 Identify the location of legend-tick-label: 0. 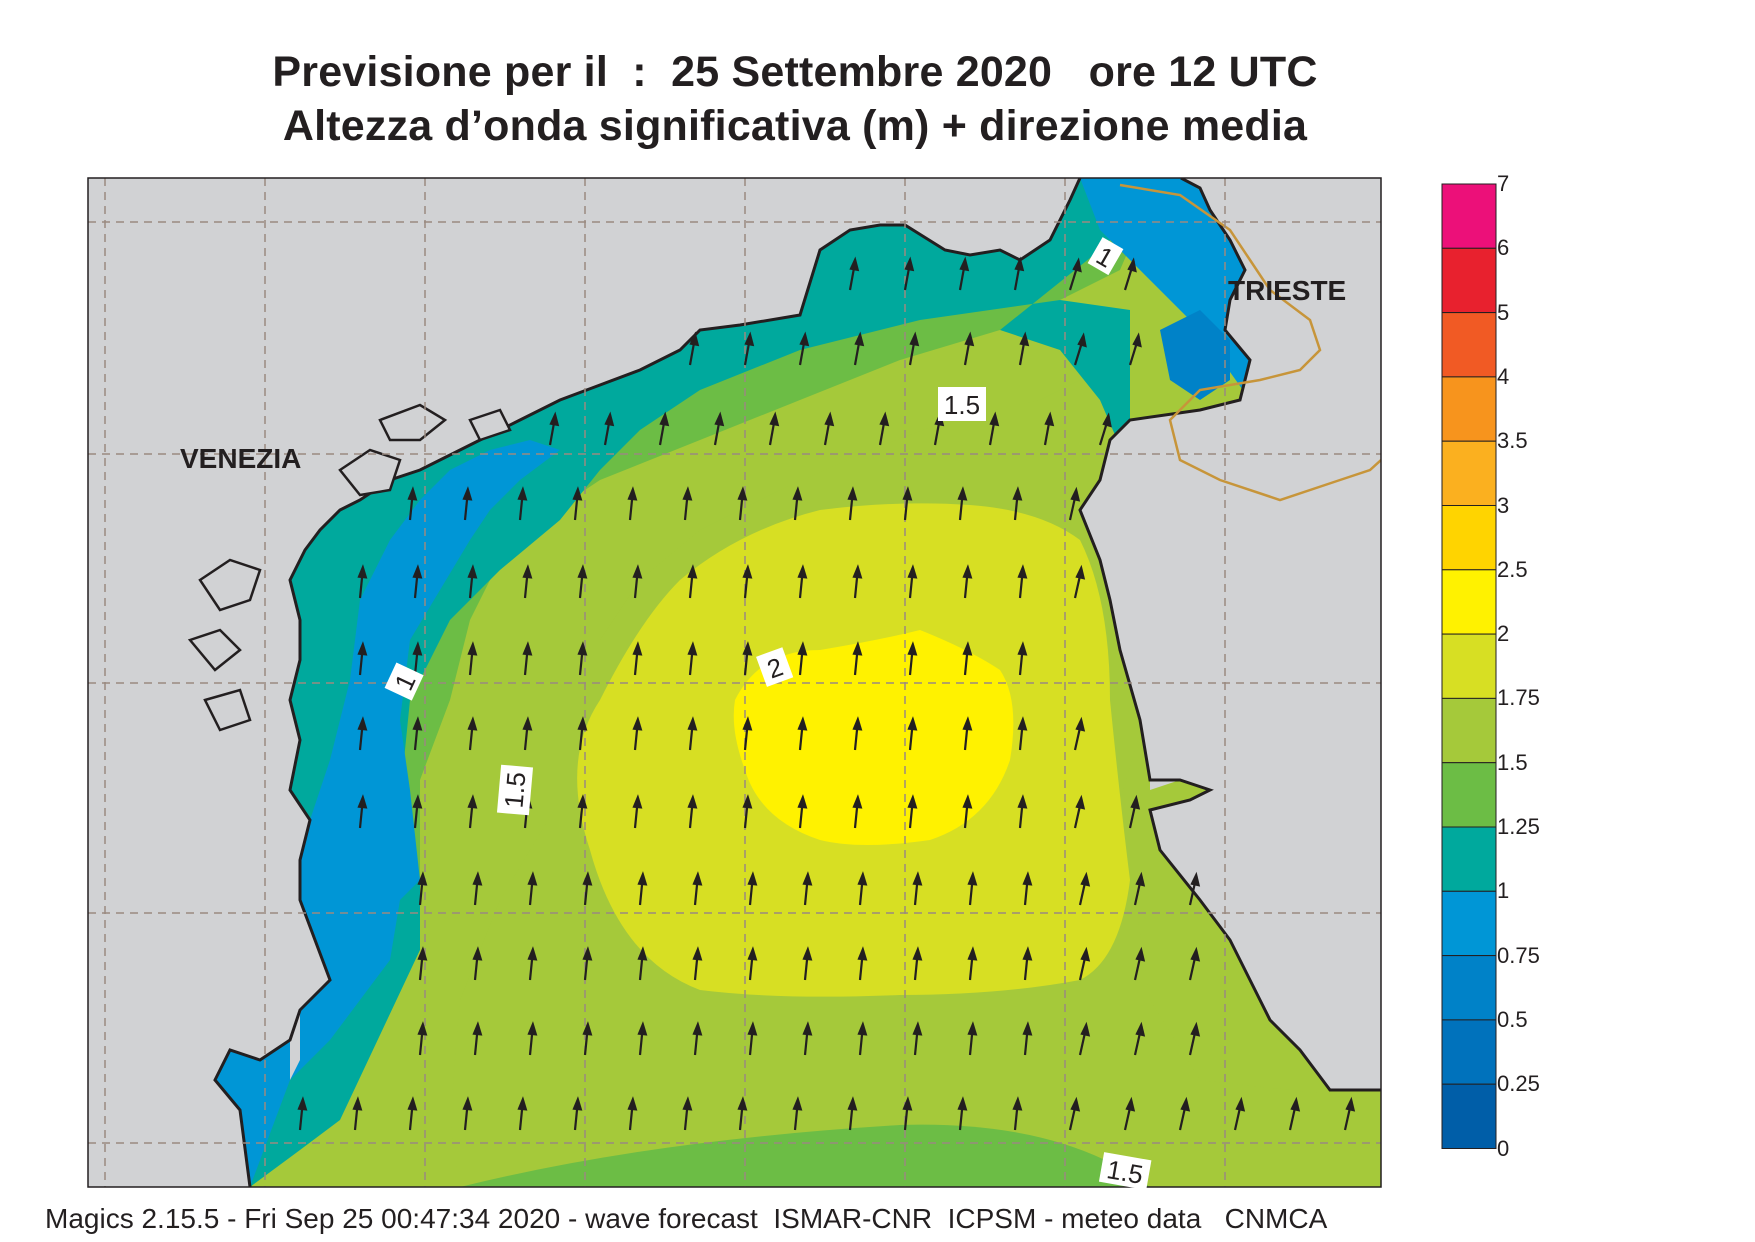
(1503, 1148).